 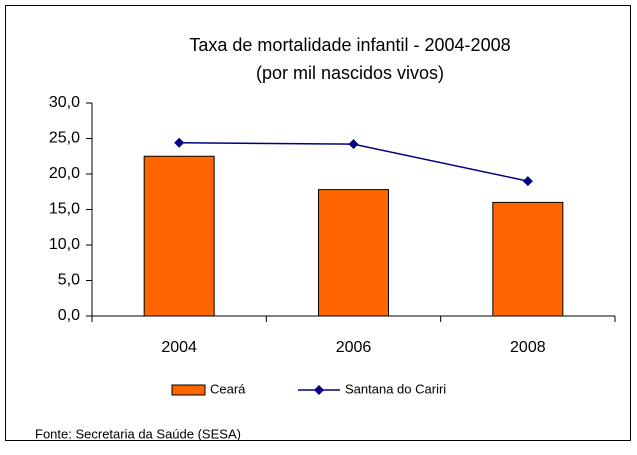 What do you see at coordinates (64, 173) in the screenshot?
I see `y-tick-label: 20,0` at bounding box center [64, 173].